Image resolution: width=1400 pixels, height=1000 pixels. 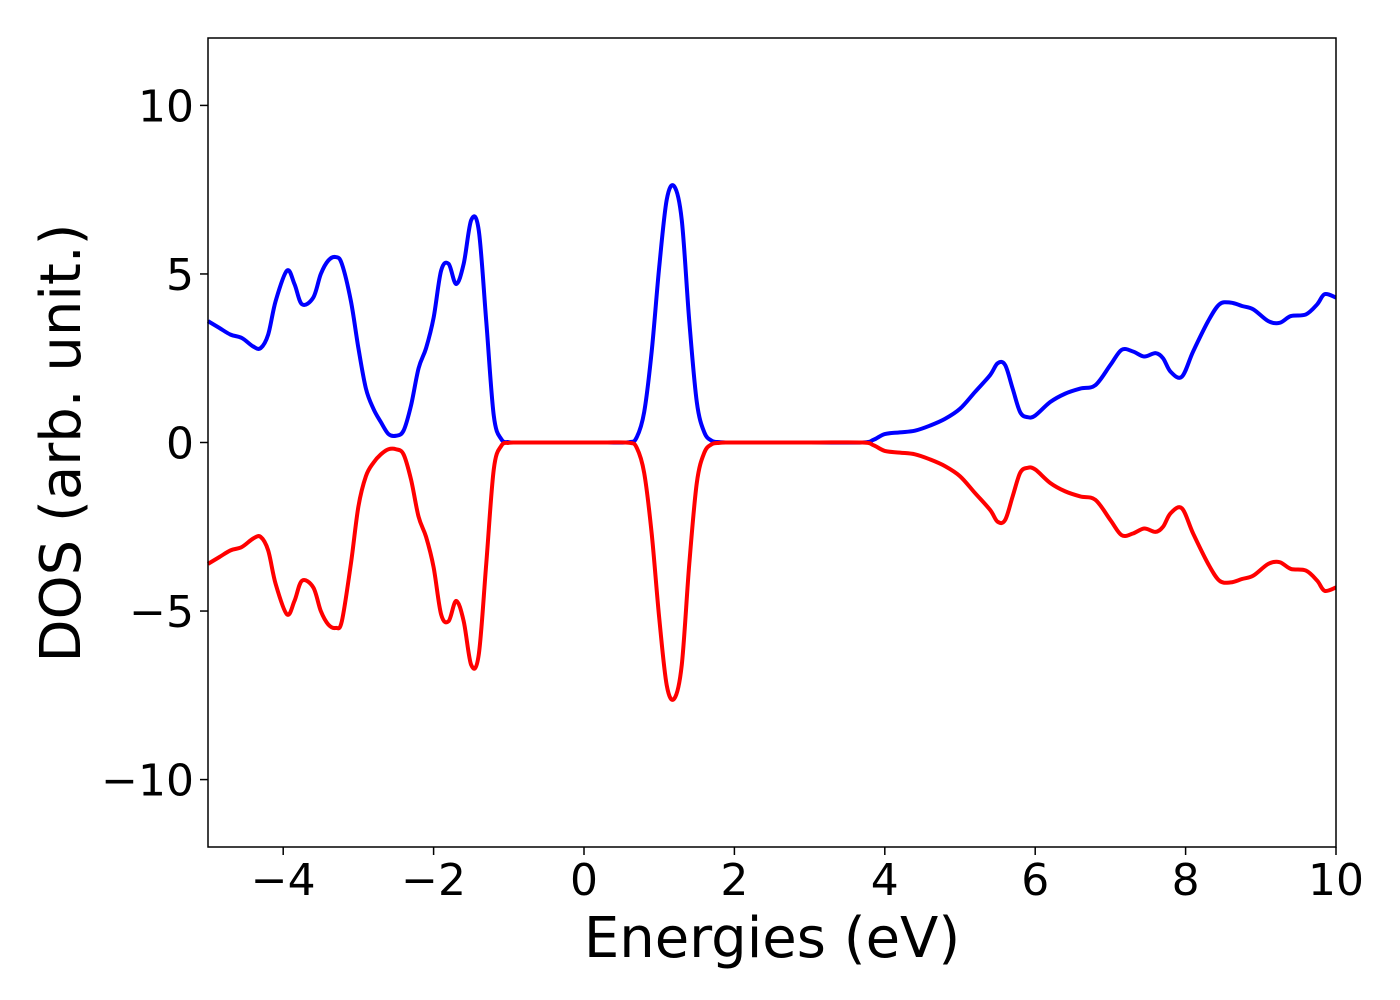 What do you see at coordinates (734, 880) in the screenshot?
I see `x-tick-label: 2` at bounding box center [734, 880].